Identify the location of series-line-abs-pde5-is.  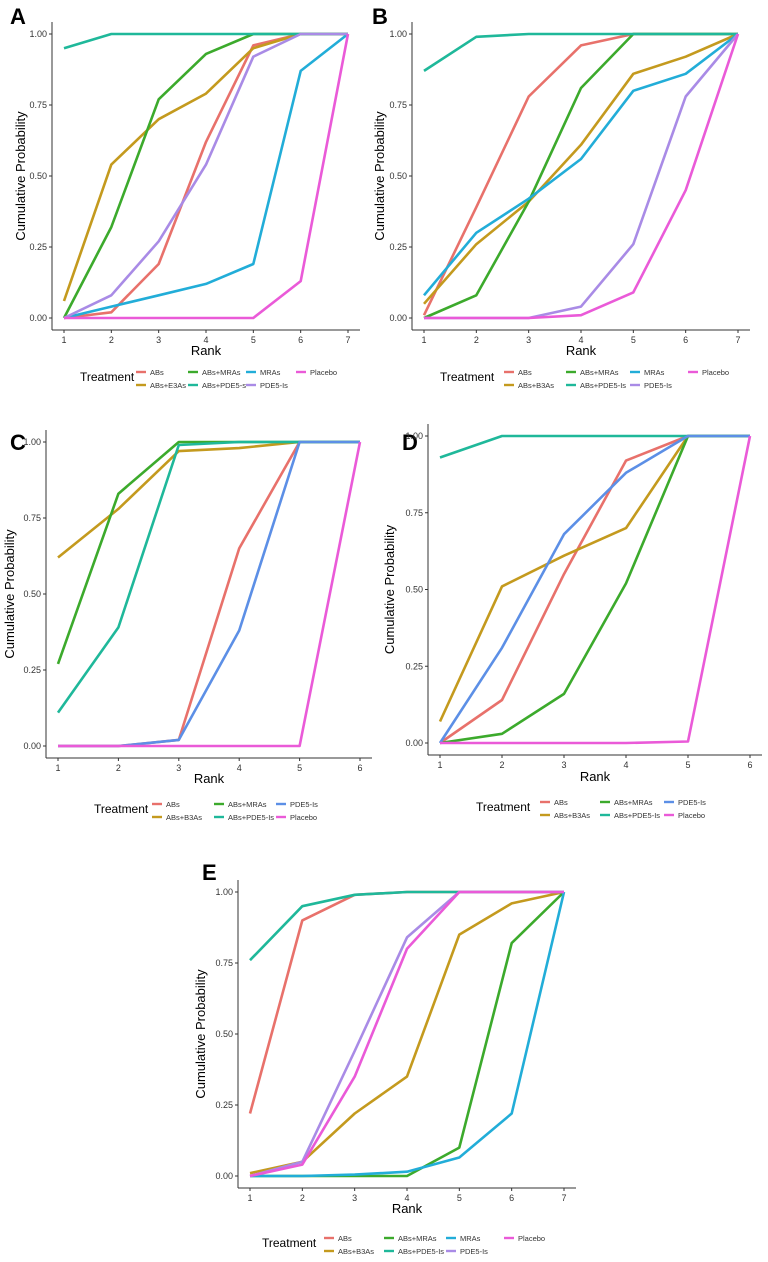
(580, 52).